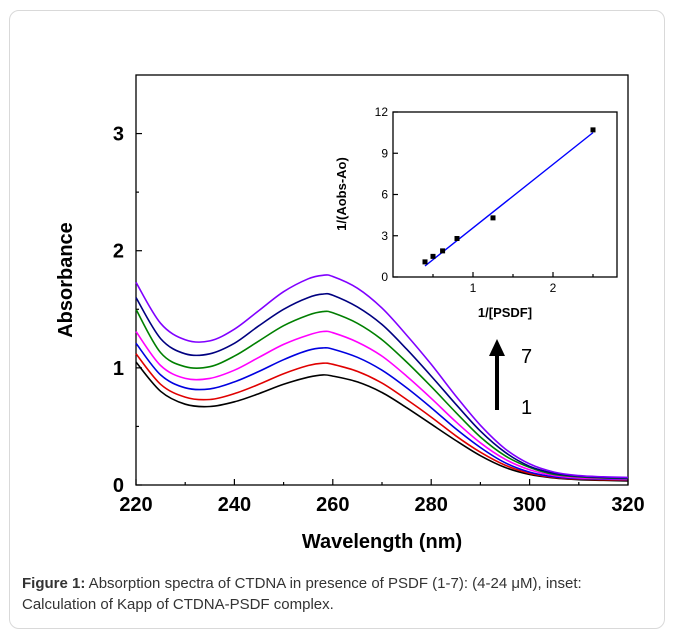 The width and height of the screenshot is (677, 639). I want to click on inset-y-tick-label: 6, so click(384, 195).